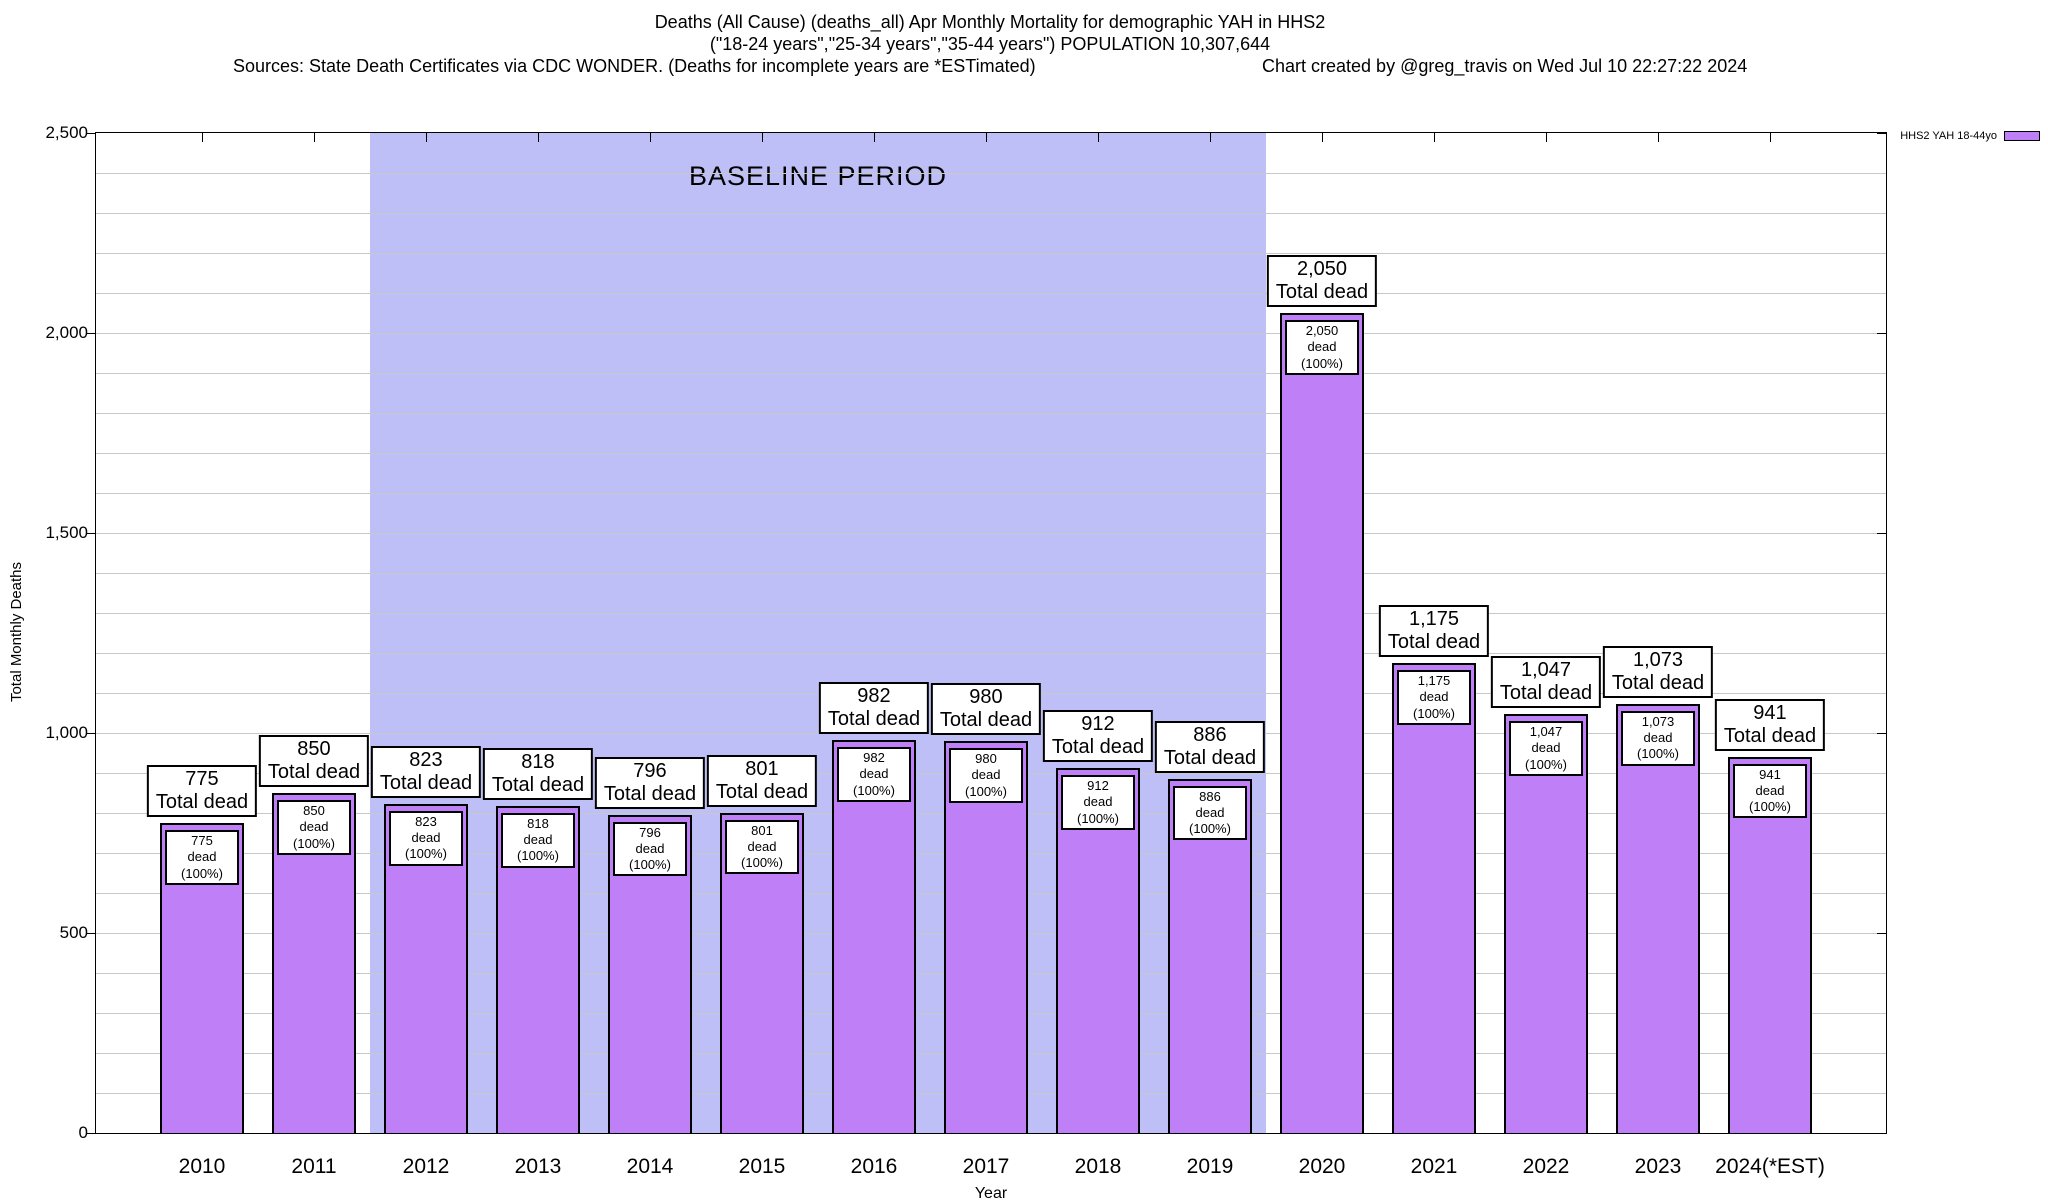  Describe the element at coordinates (426, 771) in the screenshot. I see `bar-outer-label: 823 Total dead` at that location.